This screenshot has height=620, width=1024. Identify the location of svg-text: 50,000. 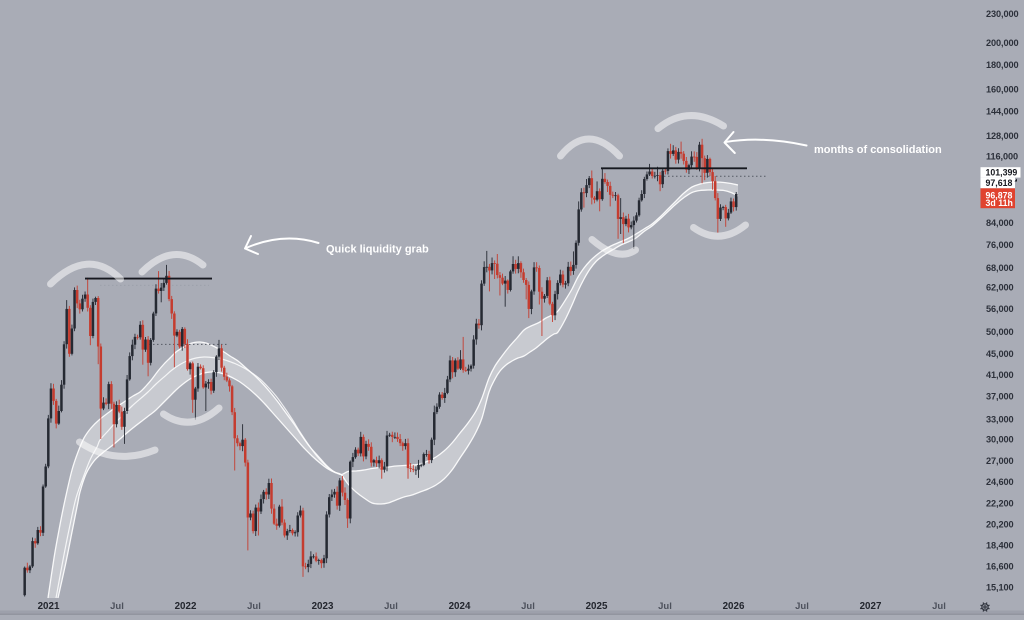
(1000, 332).